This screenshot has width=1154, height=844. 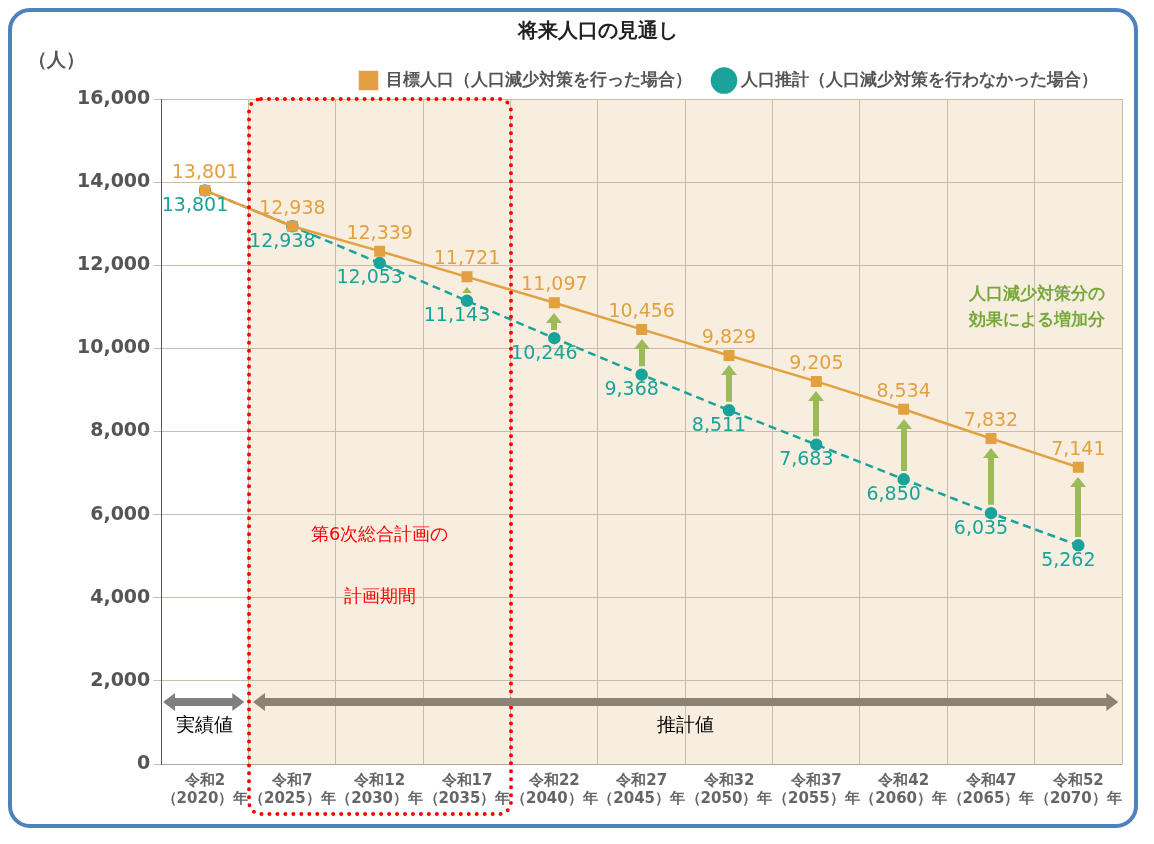 What do you see at coordinates (1078, 447) in the screenshot?
I see `data-label: 7,141` at bounding box center [1078, 447].